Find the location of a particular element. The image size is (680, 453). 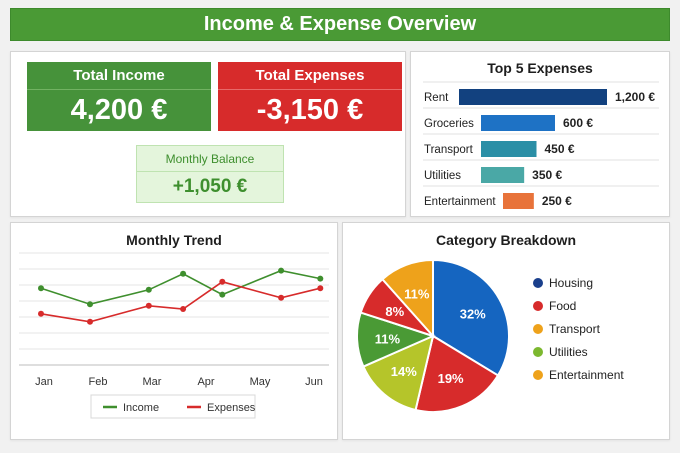

total-expenses-card: Total Expenses -3,150 € is located at coordinates (310, 96).